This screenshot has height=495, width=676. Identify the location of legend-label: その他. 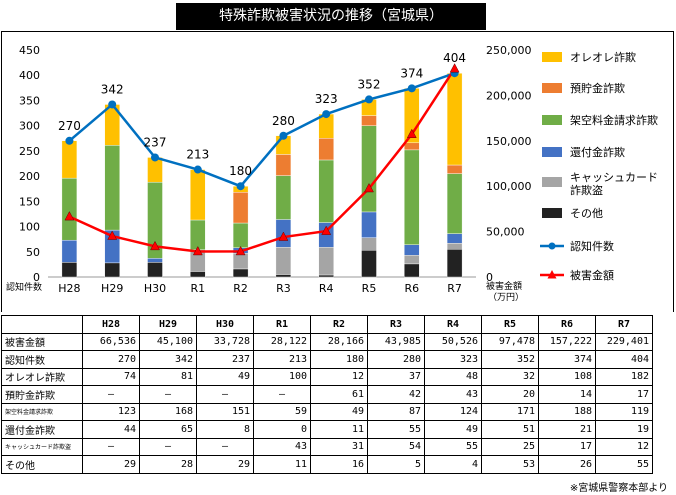
(586, 213).